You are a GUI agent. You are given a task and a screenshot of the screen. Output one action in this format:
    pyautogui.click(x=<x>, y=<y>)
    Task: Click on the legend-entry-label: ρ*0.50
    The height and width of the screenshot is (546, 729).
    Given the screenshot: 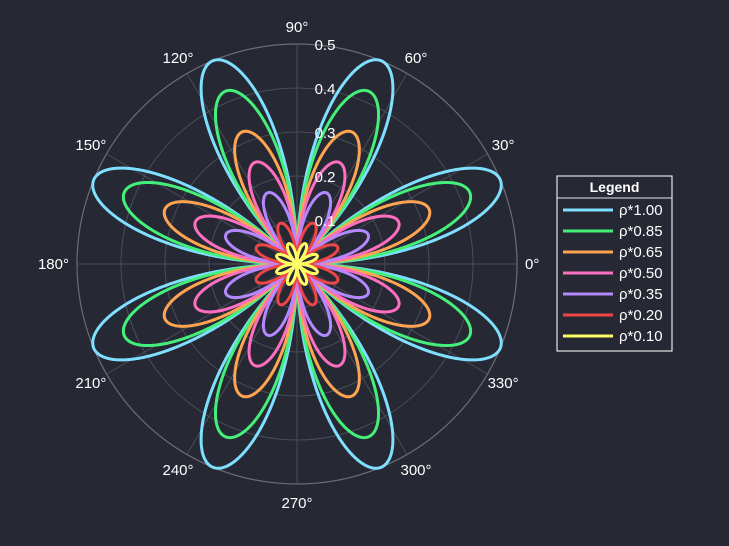 What is the action you would take?
    pyautogui.click(x=641, y=273)
    